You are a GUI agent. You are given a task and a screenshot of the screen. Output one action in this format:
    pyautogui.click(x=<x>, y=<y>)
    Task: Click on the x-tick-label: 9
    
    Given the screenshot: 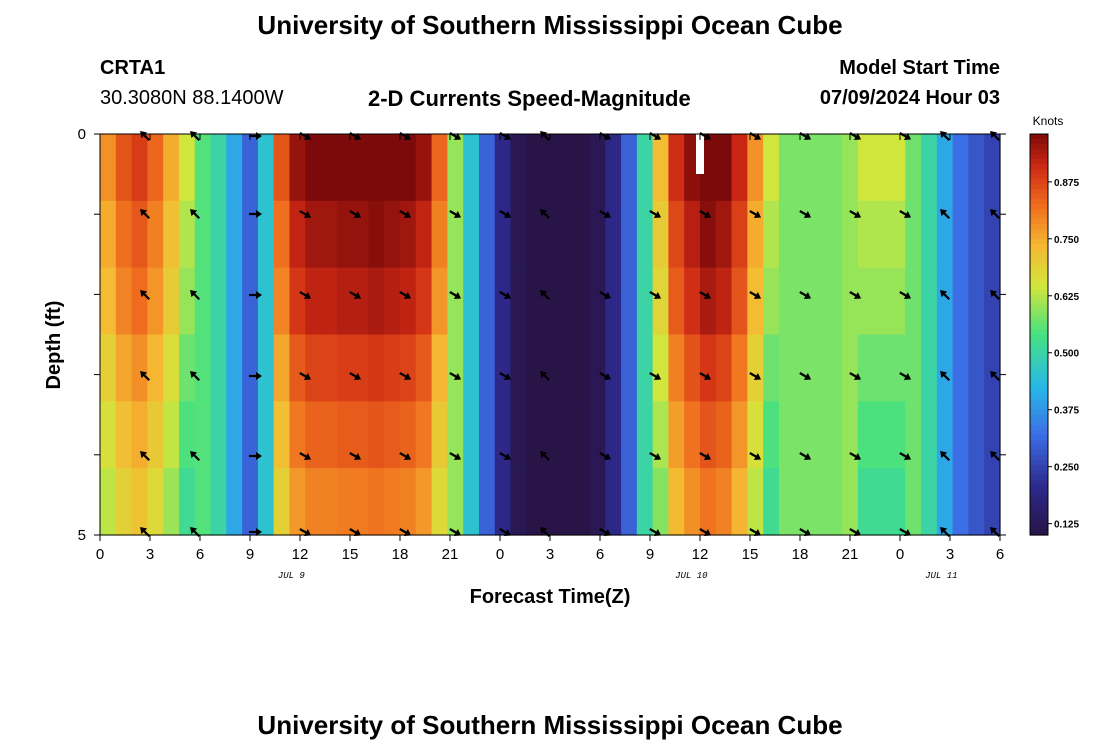 What is the action you would take?
    pyautogui.click(x=250, y=554)
    